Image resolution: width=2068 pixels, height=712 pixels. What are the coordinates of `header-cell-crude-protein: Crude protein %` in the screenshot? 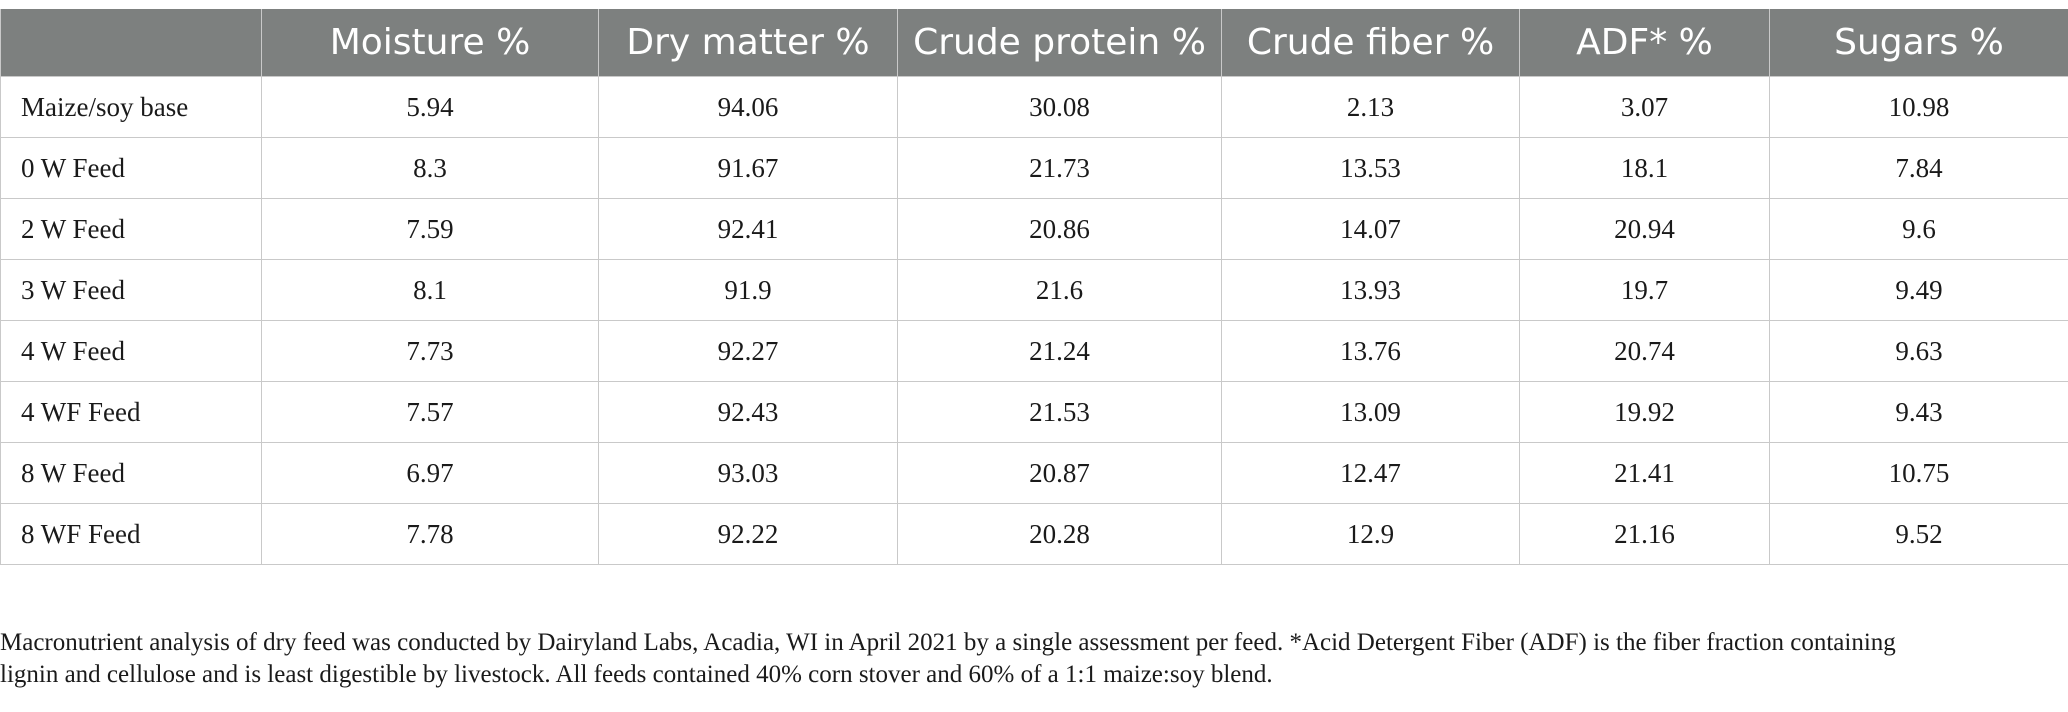 It's located at (1059, 43).